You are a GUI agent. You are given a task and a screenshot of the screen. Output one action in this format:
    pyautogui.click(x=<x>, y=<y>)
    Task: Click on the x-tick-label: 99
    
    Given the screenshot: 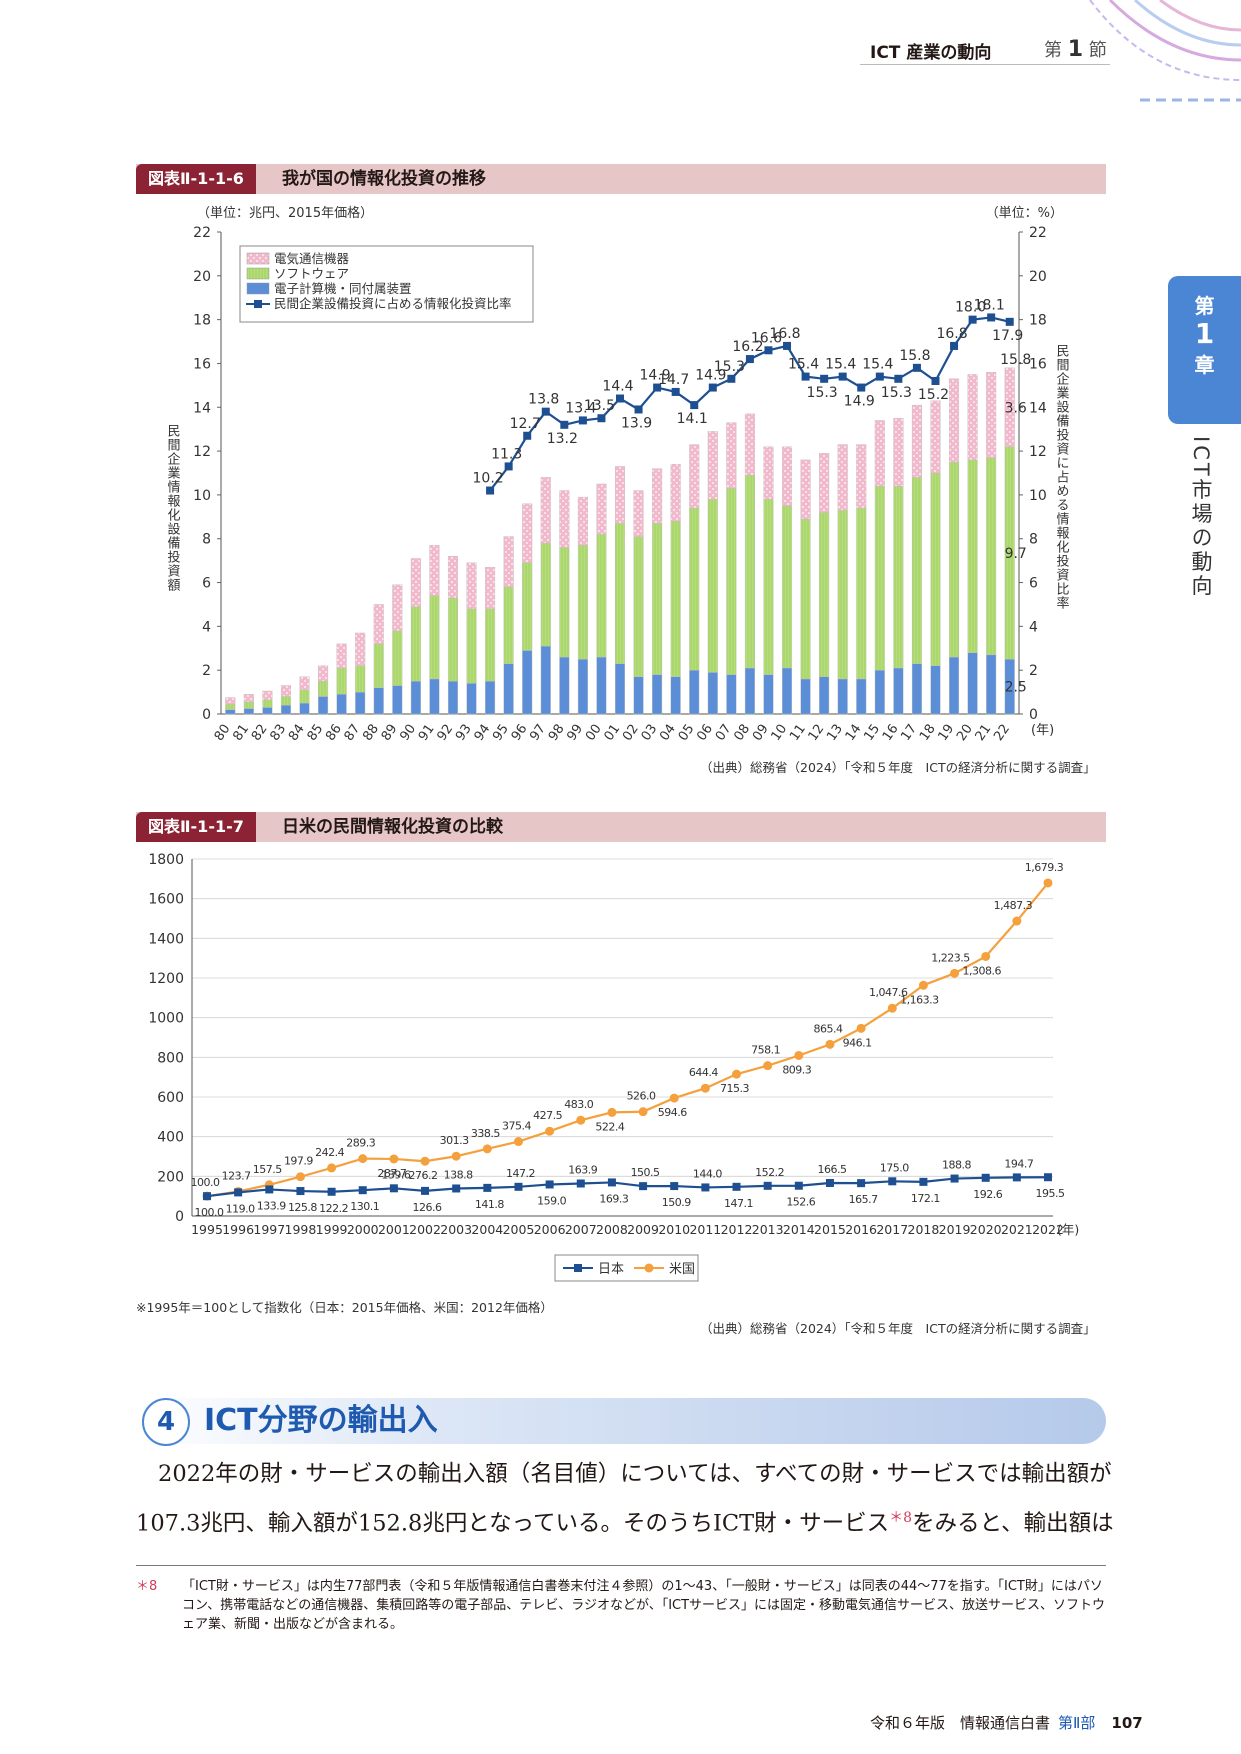 What is the action you would take?
    pyautogui.click(x=575, y=733)
    